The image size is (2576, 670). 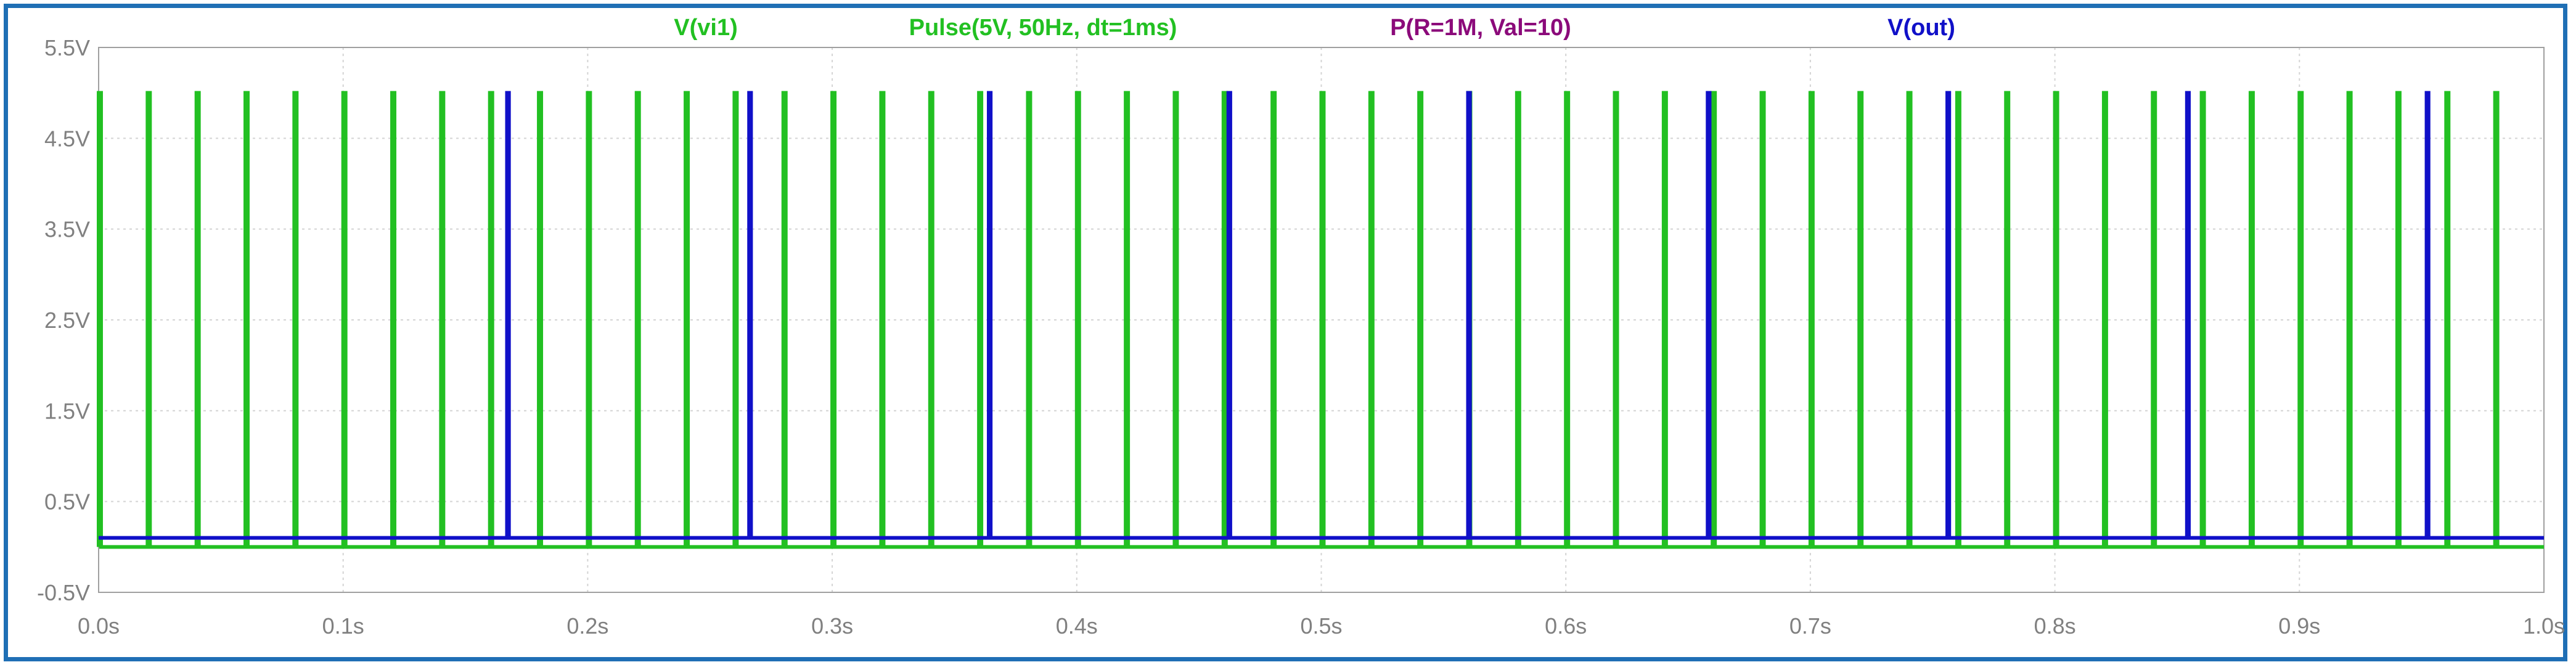 What do you see at coordinates (1077, 626) in the screenshot?
I see `x-tick-label: 0.4s` at bounding box center [1077, 626].